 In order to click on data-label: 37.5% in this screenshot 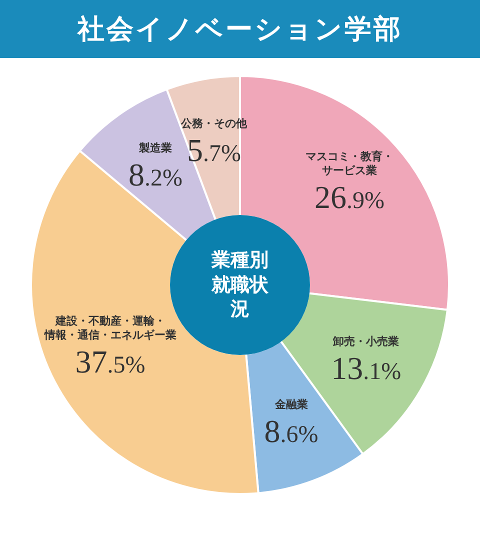, I will do `click(110, 362)`.